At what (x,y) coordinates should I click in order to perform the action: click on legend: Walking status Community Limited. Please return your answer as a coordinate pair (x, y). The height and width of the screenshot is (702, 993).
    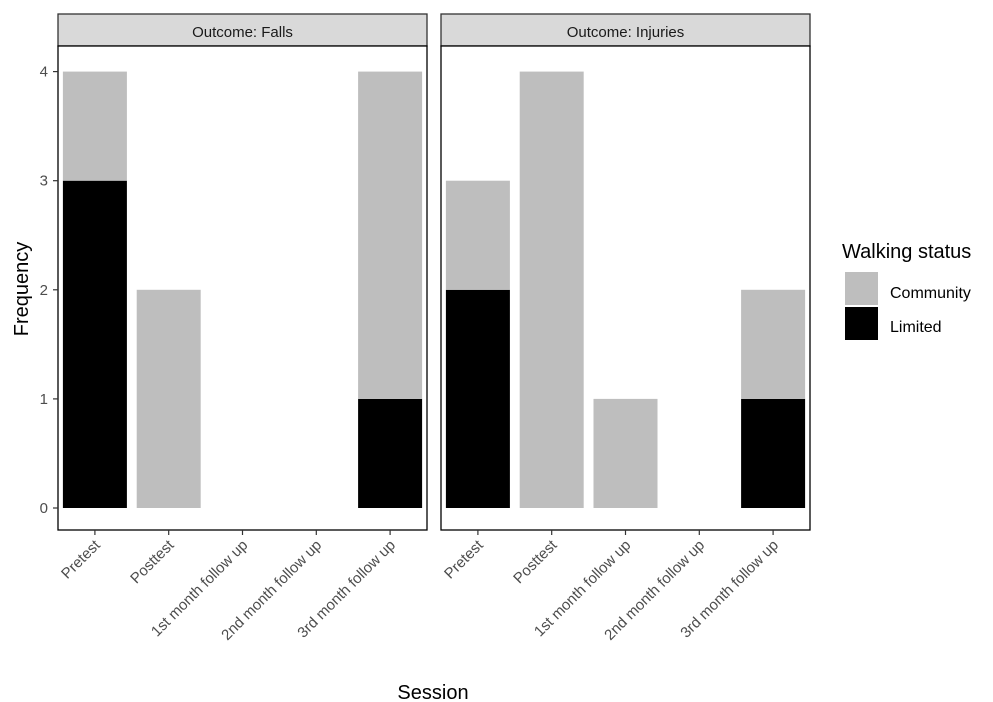
    Looking at the image, I should click on (906, 290).